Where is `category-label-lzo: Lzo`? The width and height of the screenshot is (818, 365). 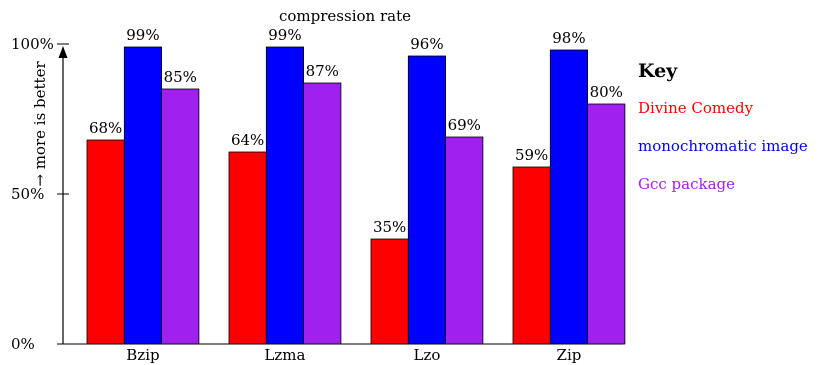
category-label-lzo: Lzo is located at coordinates (426, 355).